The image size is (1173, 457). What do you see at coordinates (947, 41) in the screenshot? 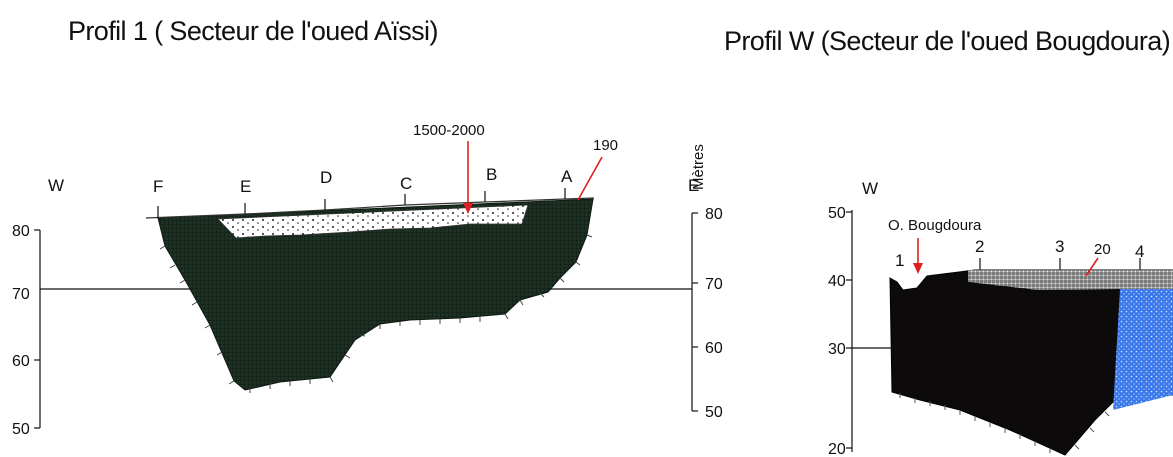
I see `profile-W-title: Profil W (Secteur de l'oued Bougdoura)` at bounding box center [947, 41].